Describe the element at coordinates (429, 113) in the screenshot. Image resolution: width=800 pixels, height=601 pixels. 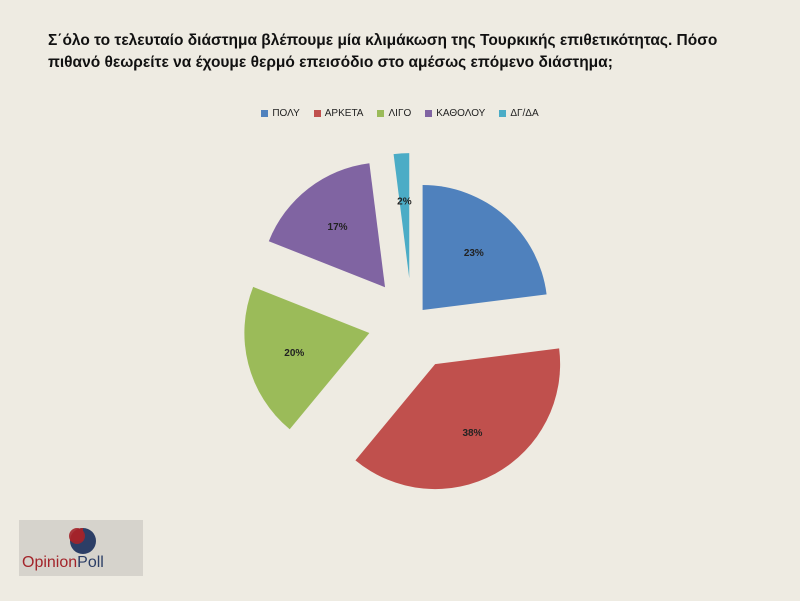
I see `legend-swatch-katholou` at that location.